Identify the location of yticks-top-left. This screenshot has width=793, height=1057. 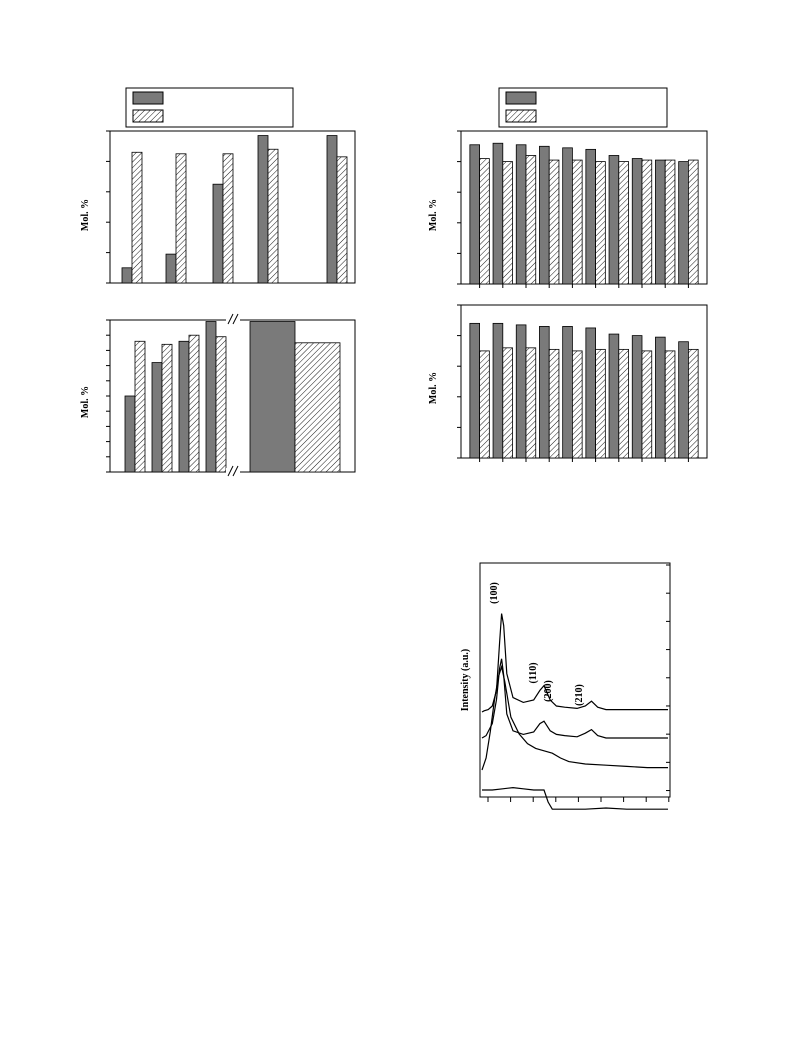
(108, 207).